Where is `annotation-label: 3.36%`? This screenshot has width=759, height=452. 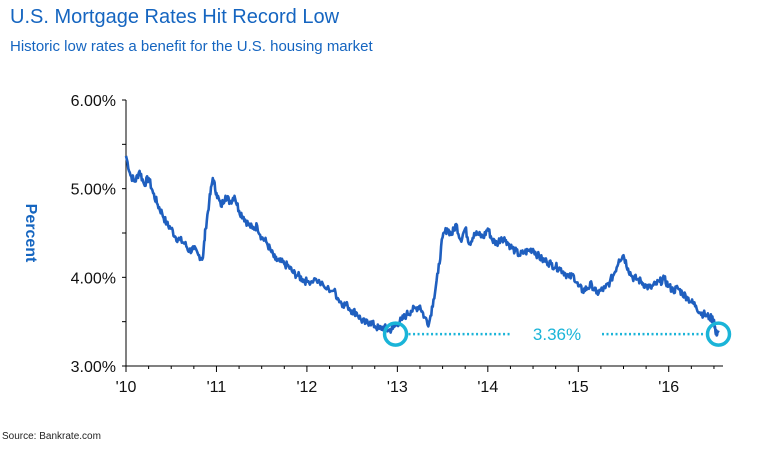 annotation-label: 3.36% is located at coordinates (557, 334).